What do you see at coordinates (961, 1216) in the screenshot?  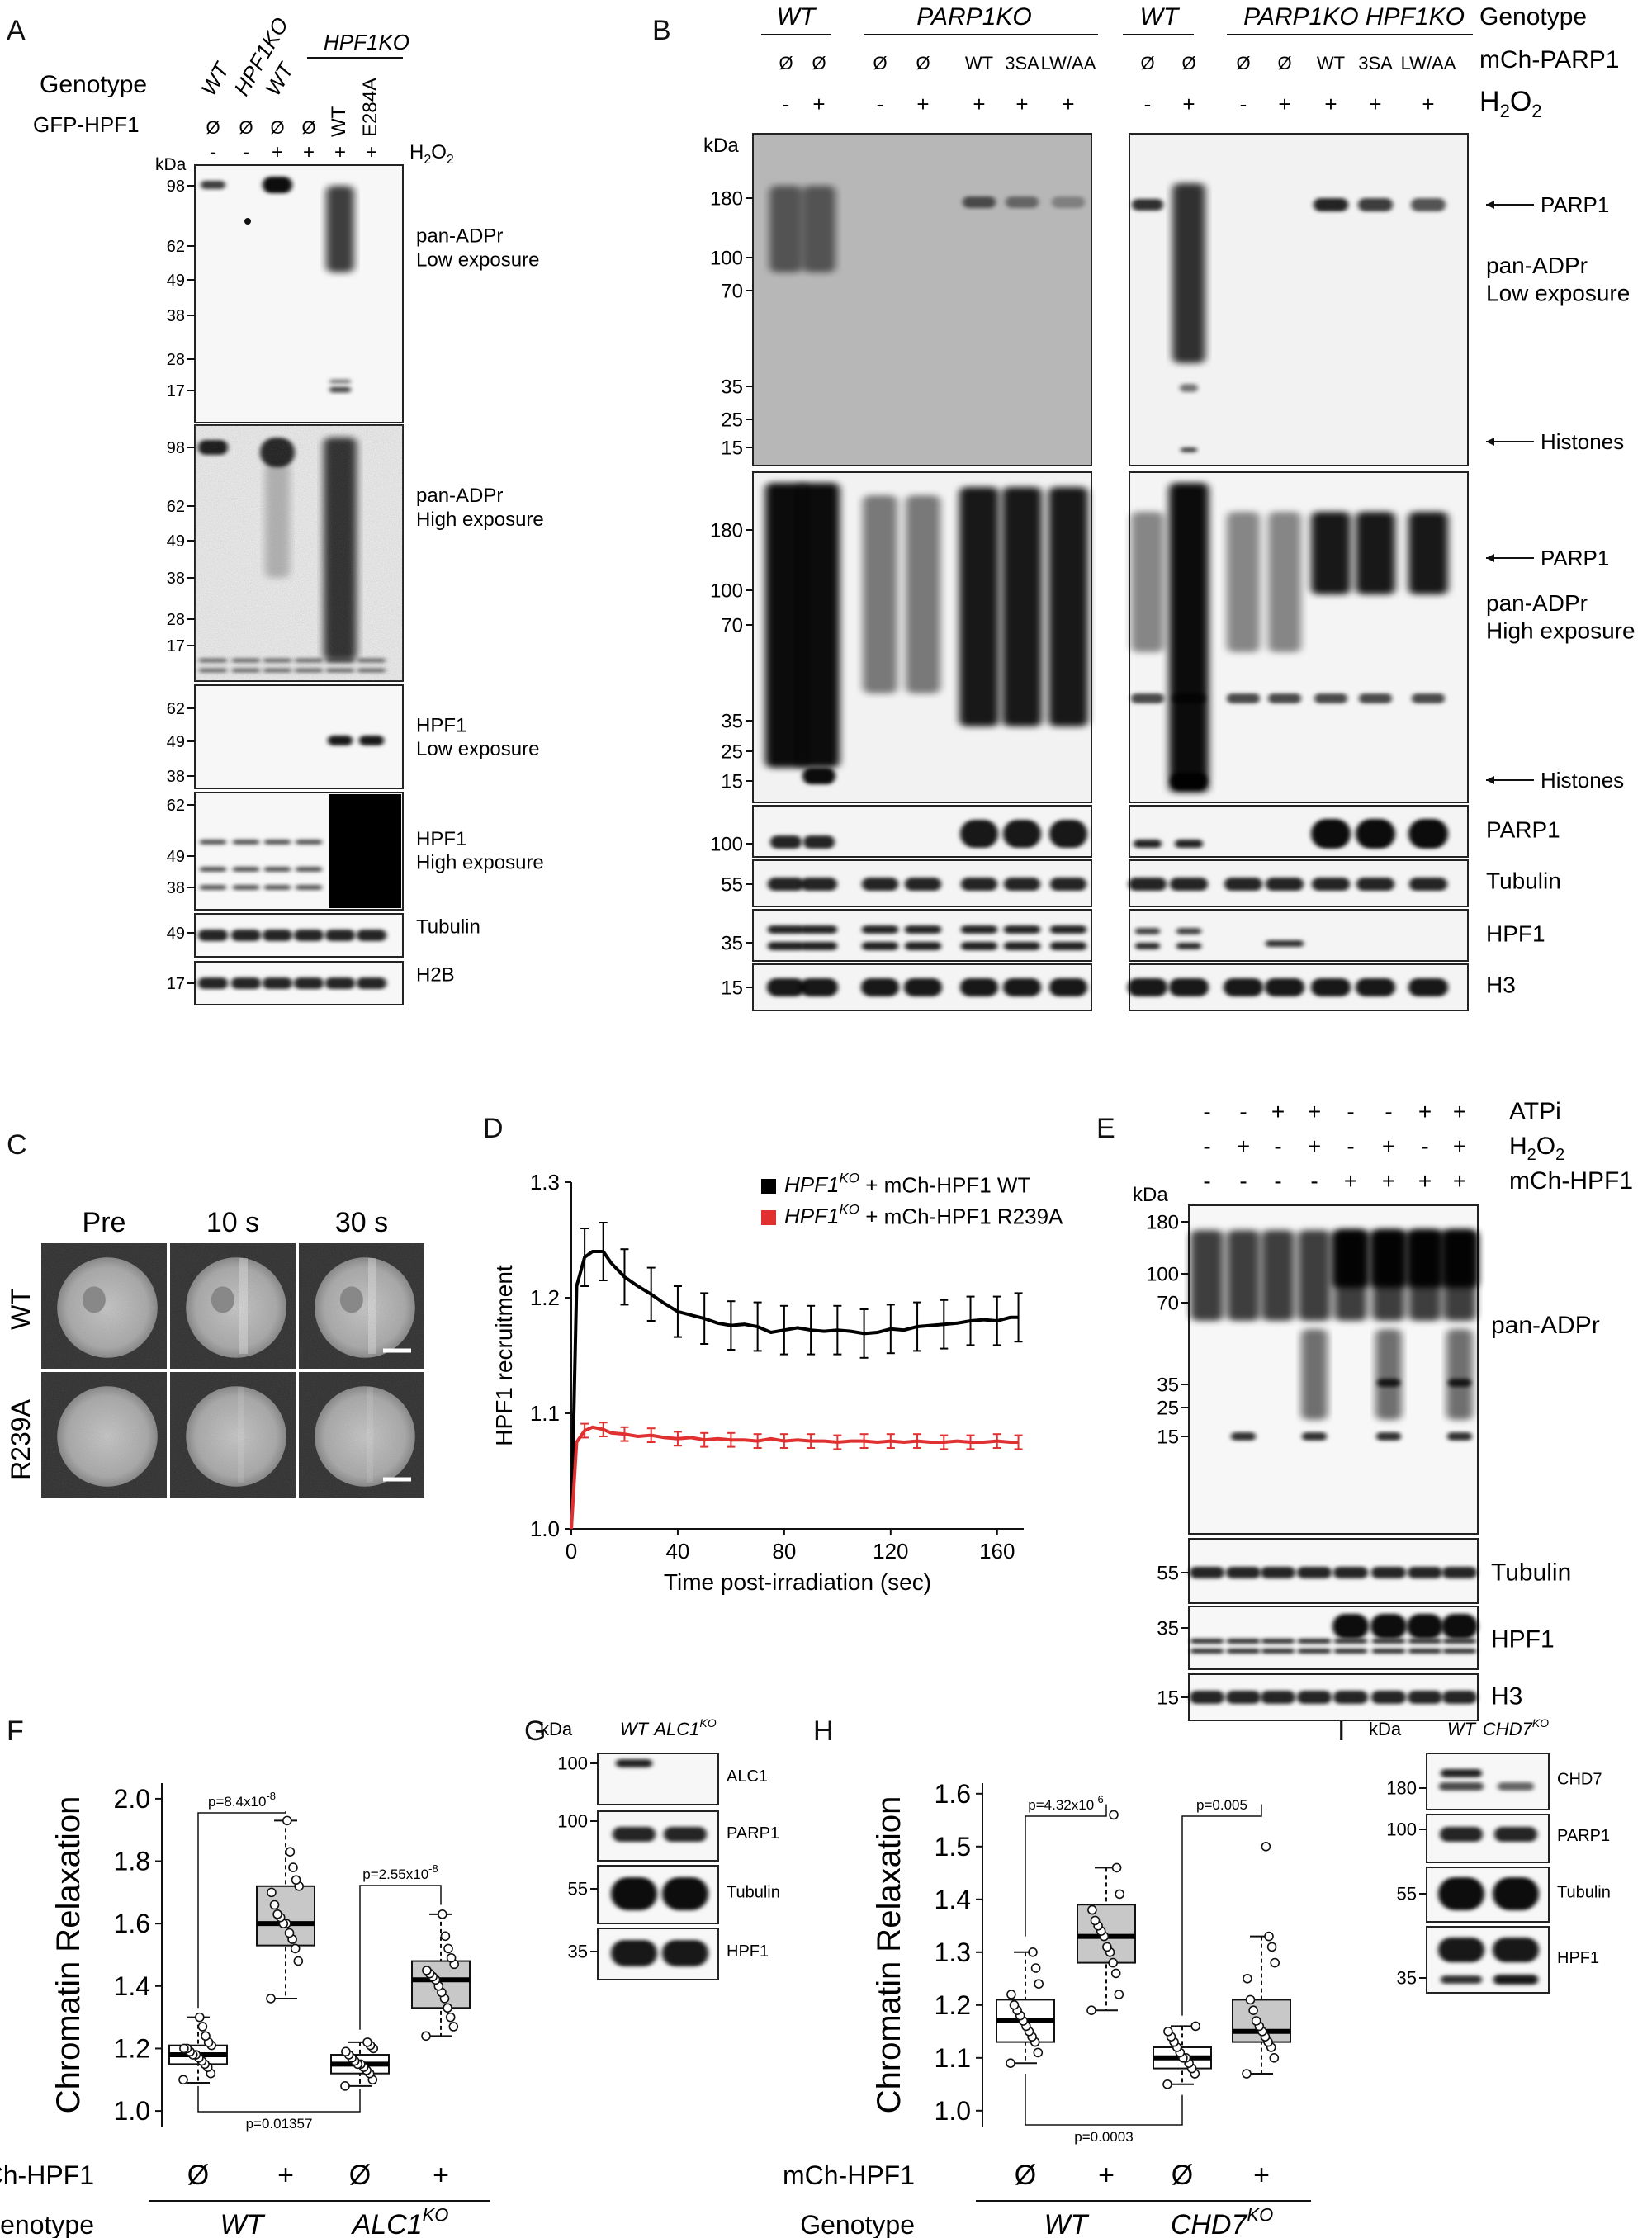 I see `legend-construct: + mCh-HPF1 R239A` at bounding box center [961, 1216].